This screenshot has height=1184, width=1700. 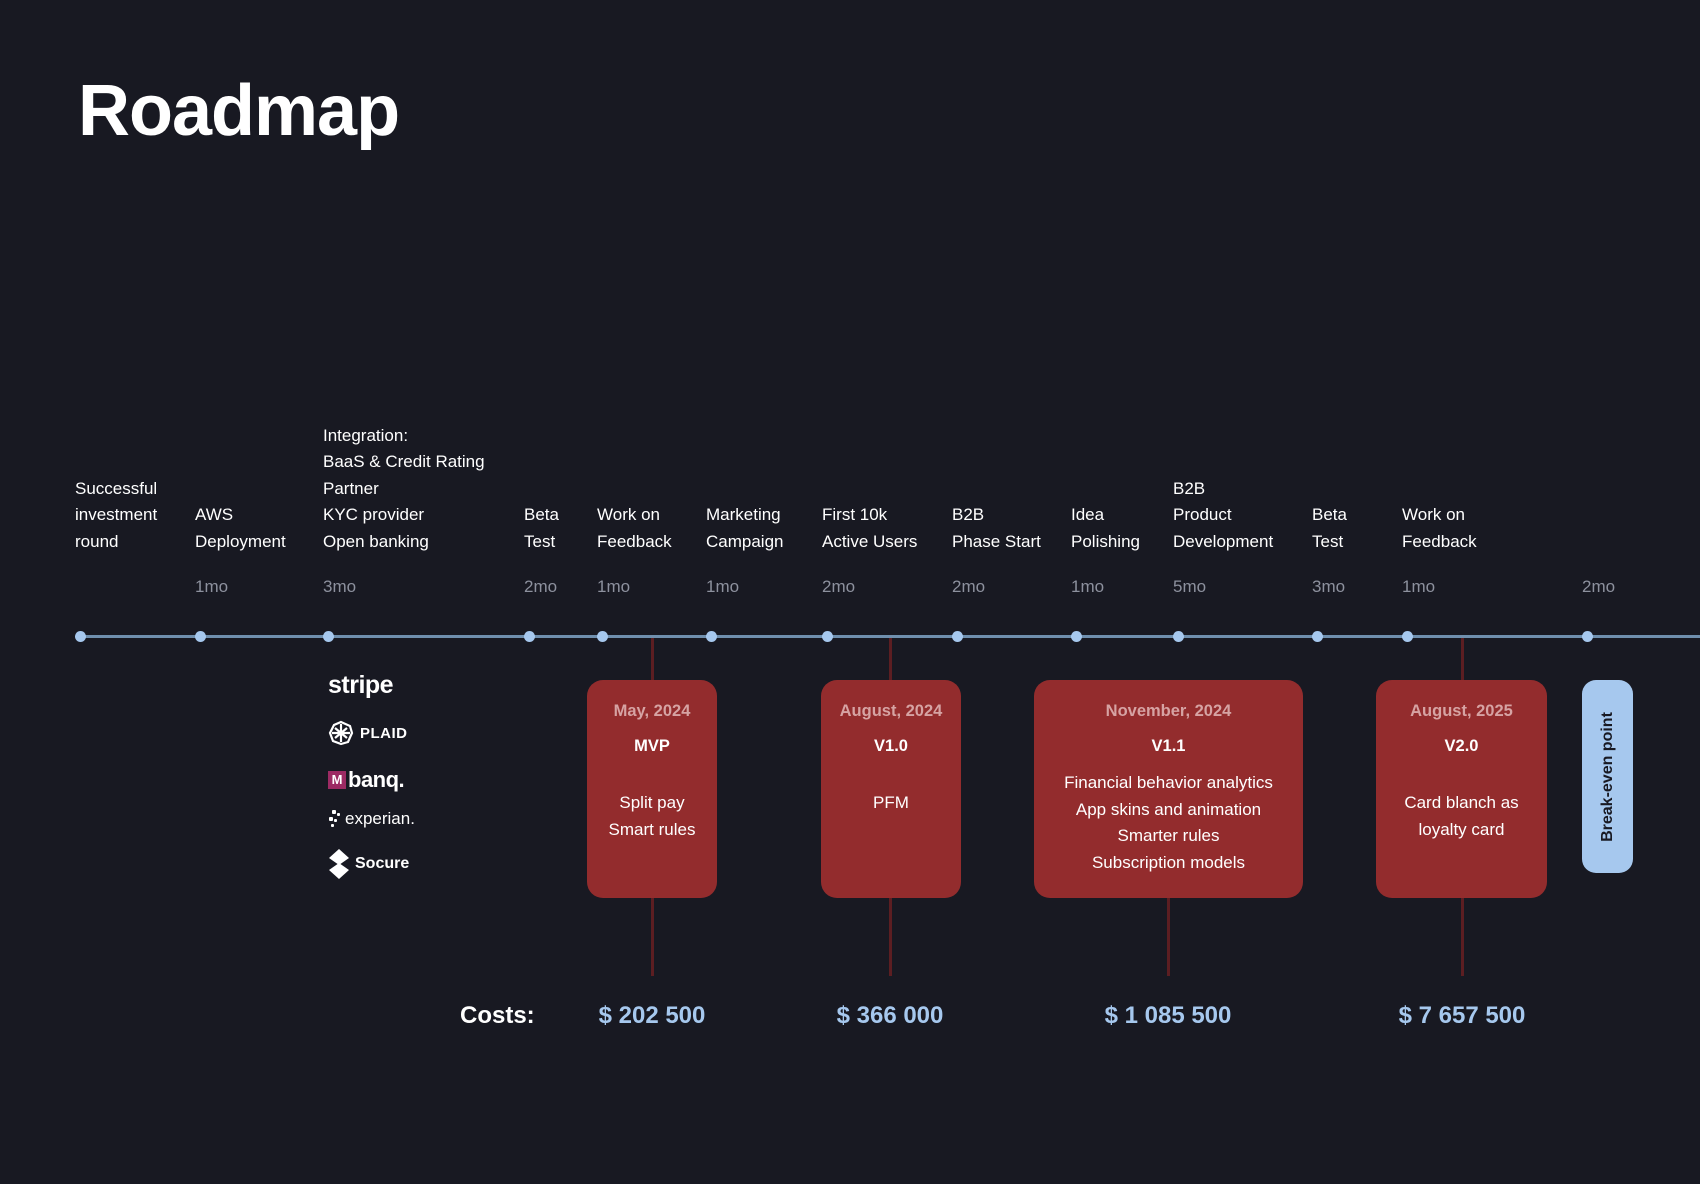 I want to click on socure-logo: Socure, so click(x=368, y=864).